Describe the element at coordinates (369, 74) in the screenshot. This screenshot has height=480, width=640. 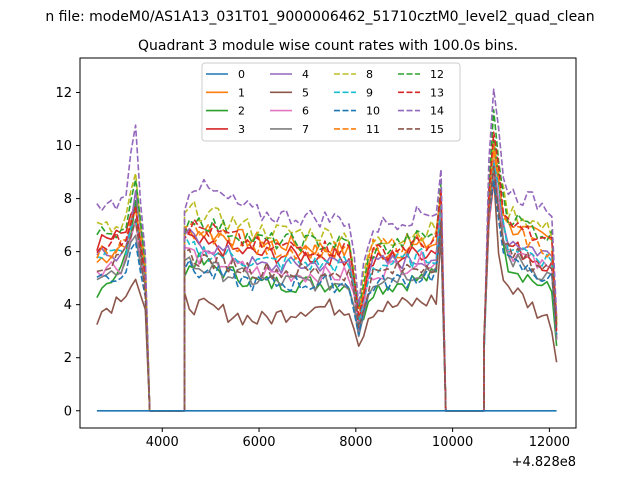
I see `legend-label-8: 8` at that location.